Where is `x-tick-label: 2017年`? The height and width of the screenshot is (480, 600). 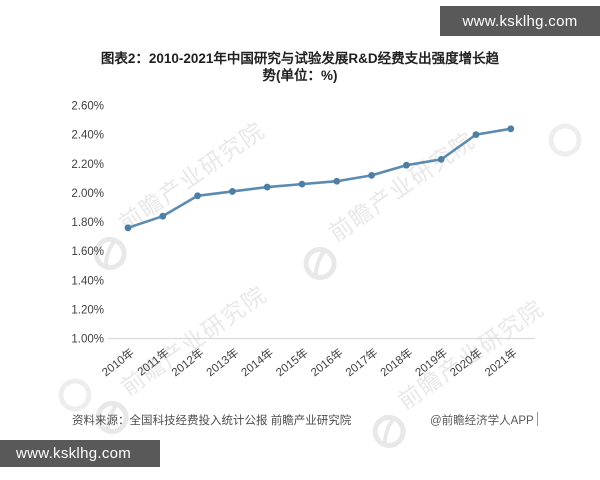
x-tick-label: 2017年 is located at coordinates (362, 362).